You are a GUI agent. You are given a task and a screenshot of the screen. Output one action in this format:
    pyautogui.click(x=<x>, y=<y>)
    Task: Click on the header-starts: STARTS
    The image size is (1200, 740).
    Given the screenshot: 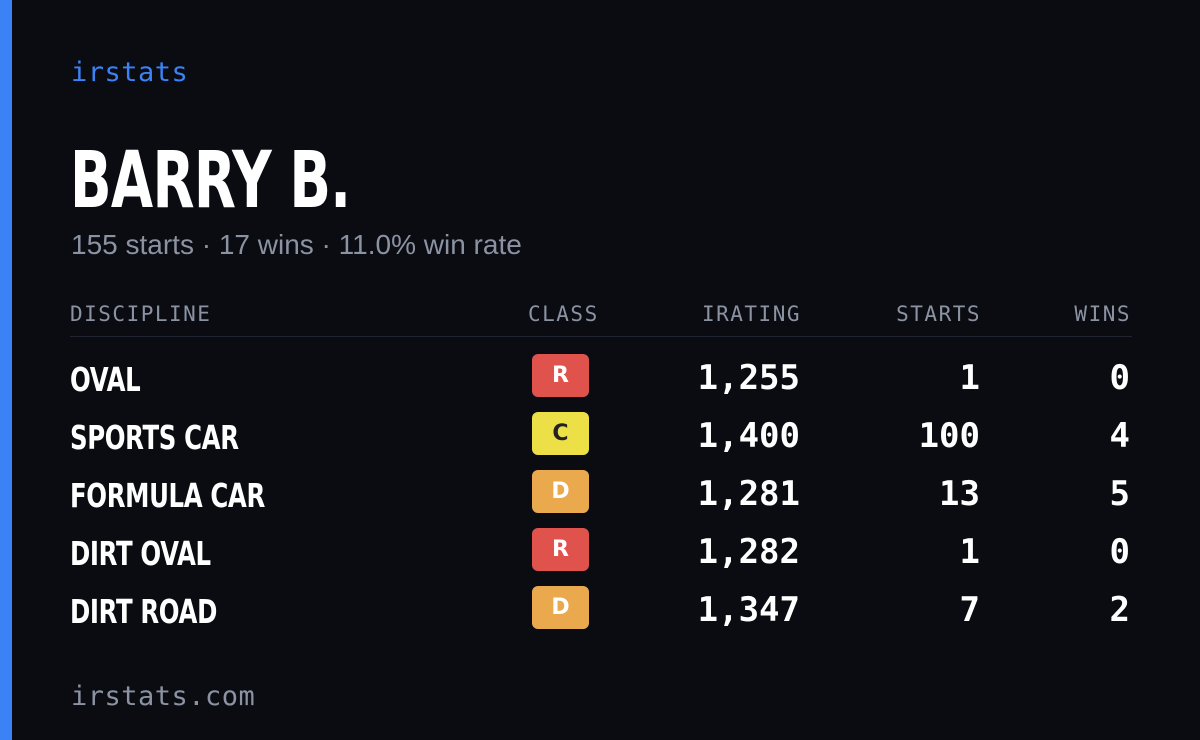 What is the action you would take?
    pyautogui.click(x=938, y=314)
    